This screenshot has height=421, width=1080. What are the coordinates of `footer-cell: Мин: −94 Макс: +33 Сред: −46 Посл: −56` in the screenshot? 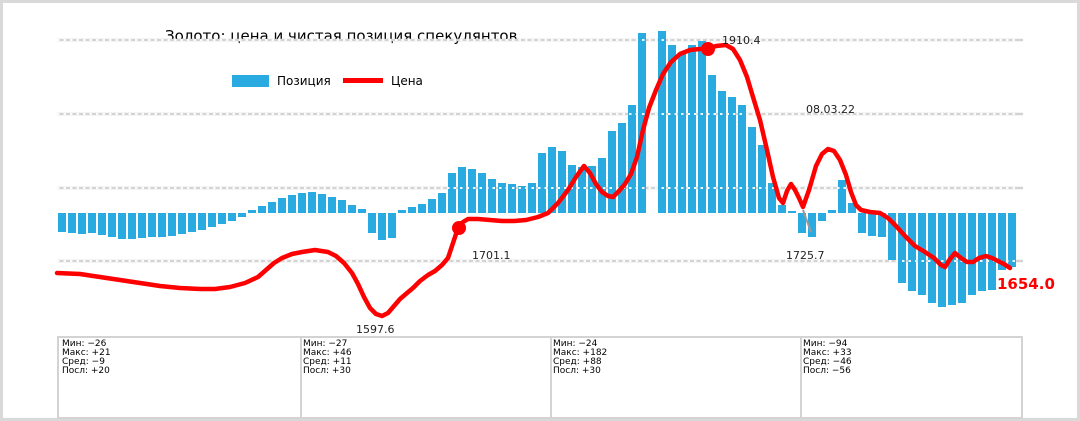 It's located at (827, 357).